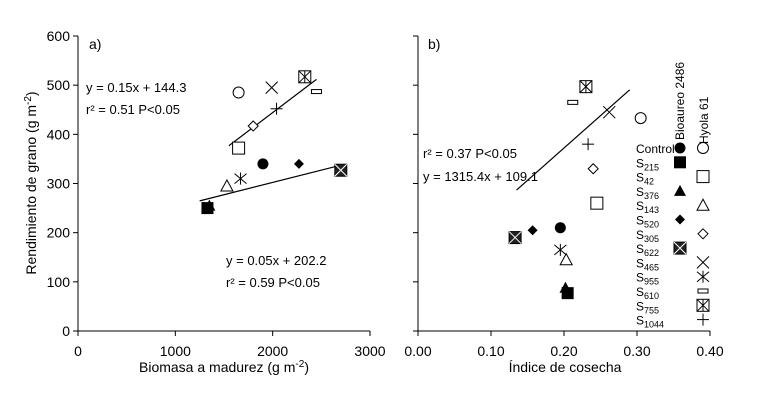  I want to click on panel-a-xlabel-sup: -2, so click(299, 364).